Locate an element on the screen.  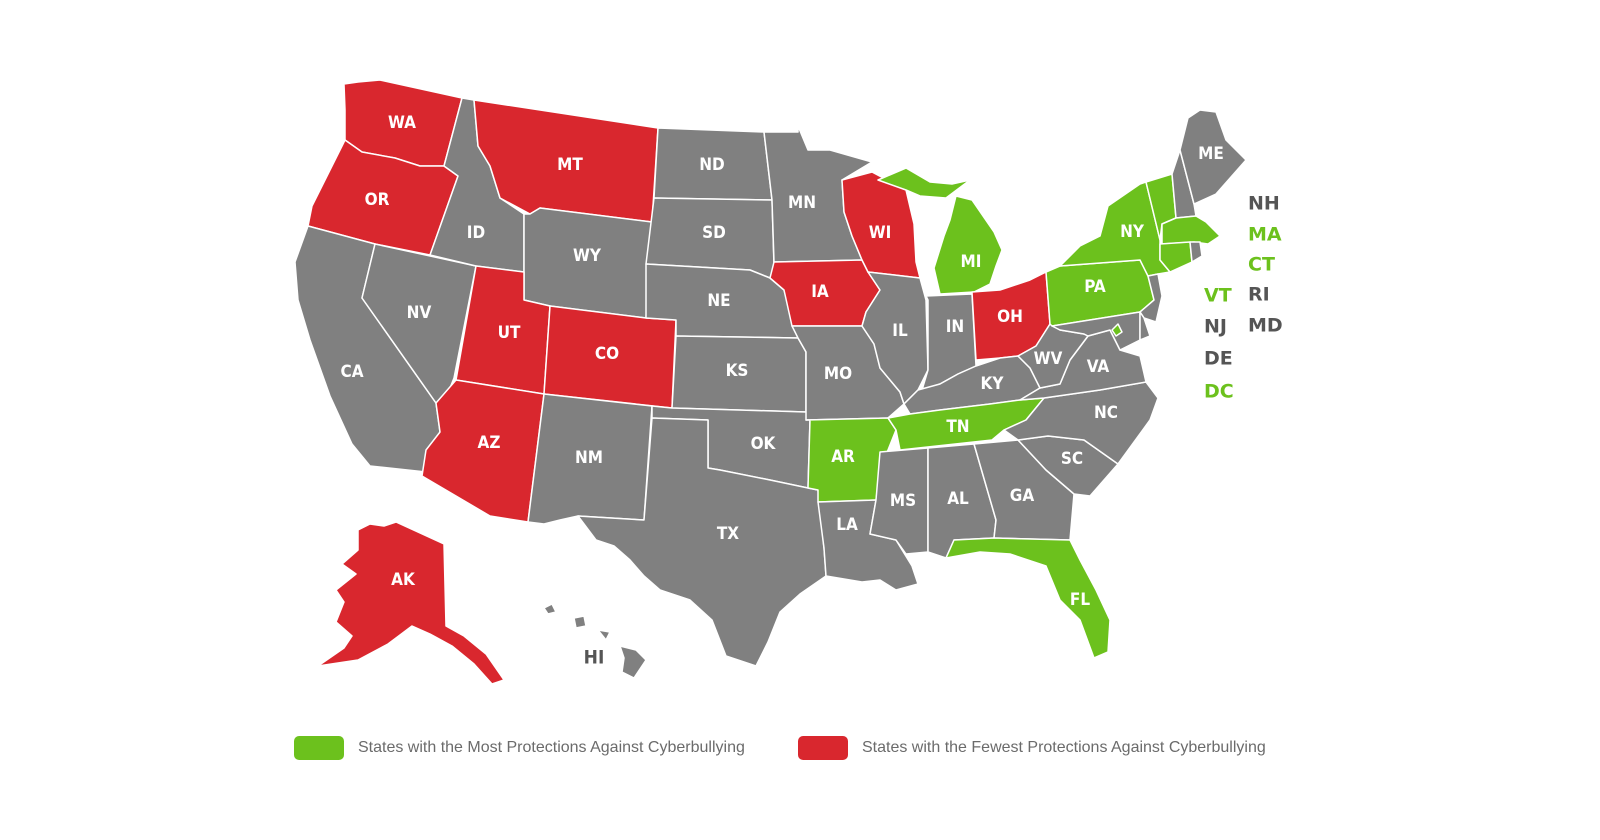
label-wy: WY is located at coordinates (587, 256).